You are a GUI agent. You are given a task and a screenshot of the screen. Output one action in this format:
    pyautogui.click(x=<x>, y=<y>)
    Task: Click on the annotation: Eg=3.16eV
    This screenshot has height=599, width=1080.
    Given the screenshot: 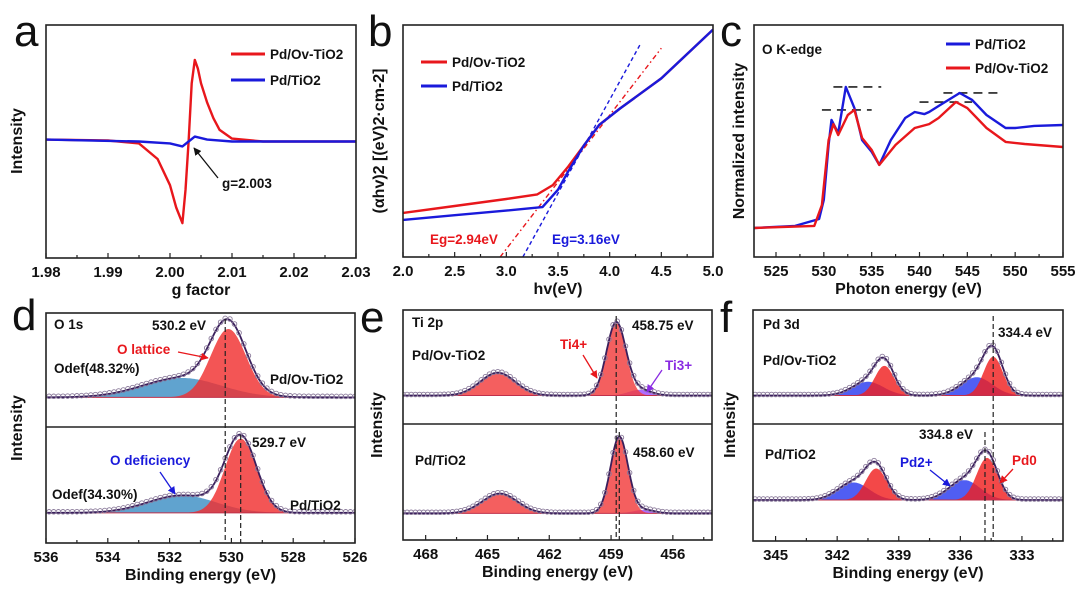 What is the action you would take?
    pyautogui.click(x=586, y=239)
    